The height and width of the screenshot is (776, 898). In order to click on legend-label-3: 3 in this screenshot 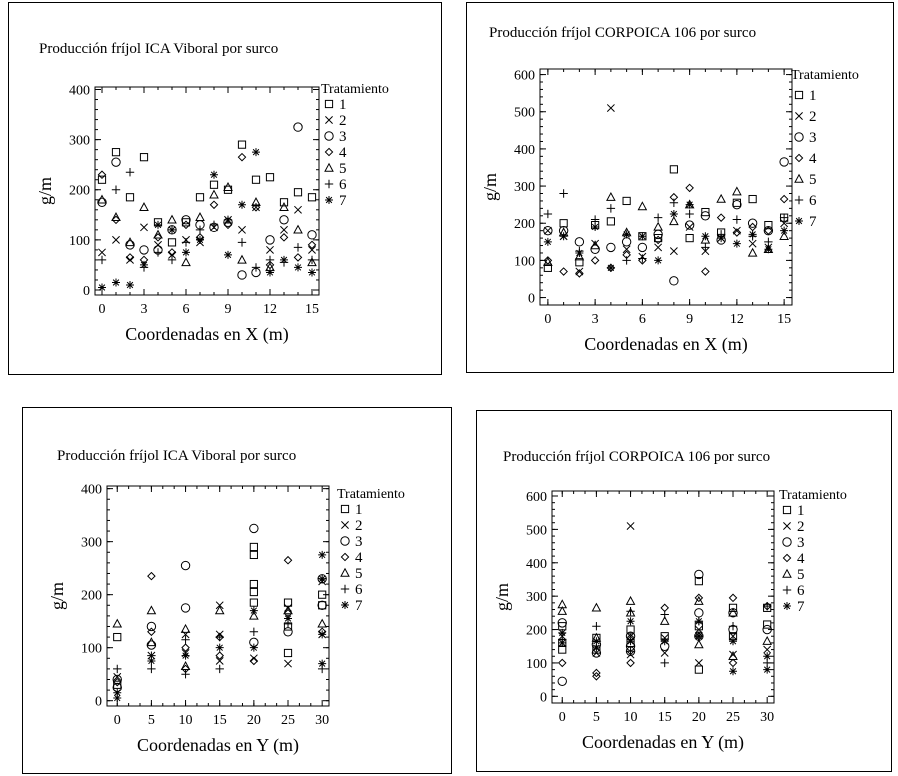, I will do `click(343, 137)`.